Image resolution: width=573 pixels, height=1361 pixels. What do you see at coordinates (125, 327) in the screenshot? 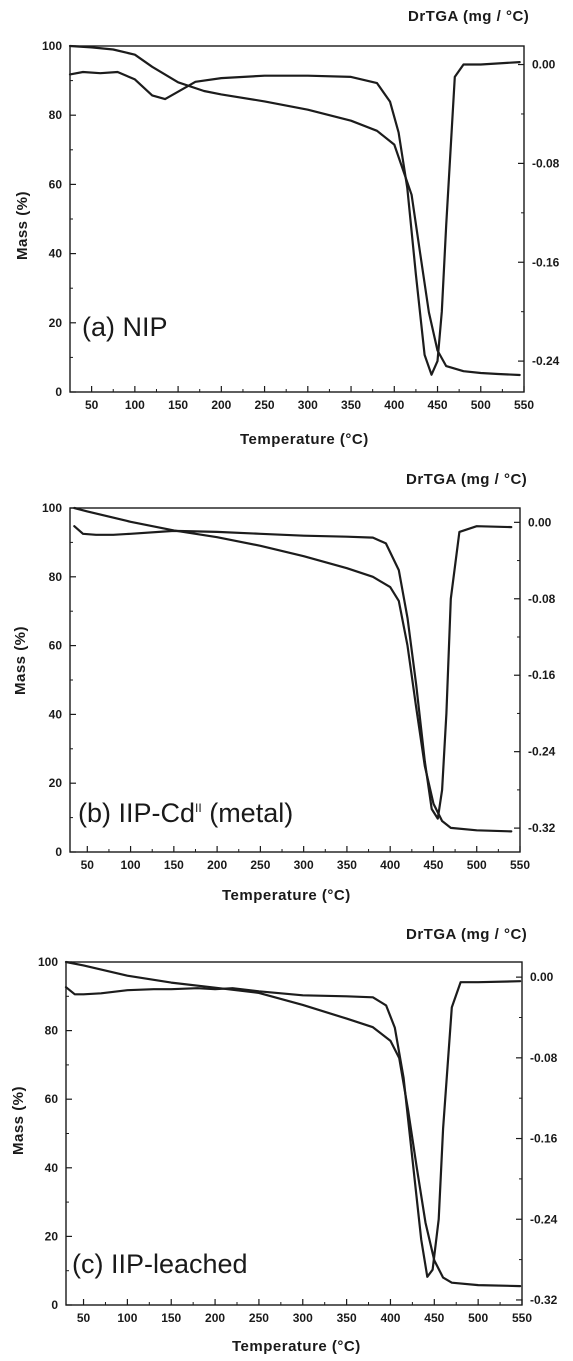
I see `panel-label: (a) NIP` at bounding box center [125, 327].